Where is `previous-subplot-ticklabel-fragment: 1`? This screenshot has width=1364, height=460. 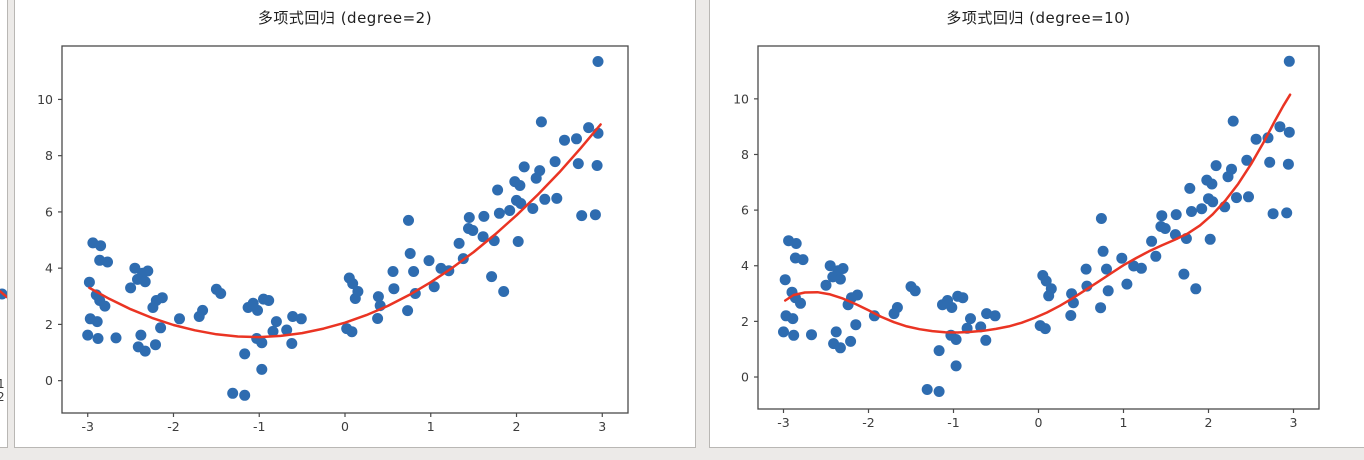
previous-subplot-ticklabel-fragment: 1 is located at coordinates (2, 384).